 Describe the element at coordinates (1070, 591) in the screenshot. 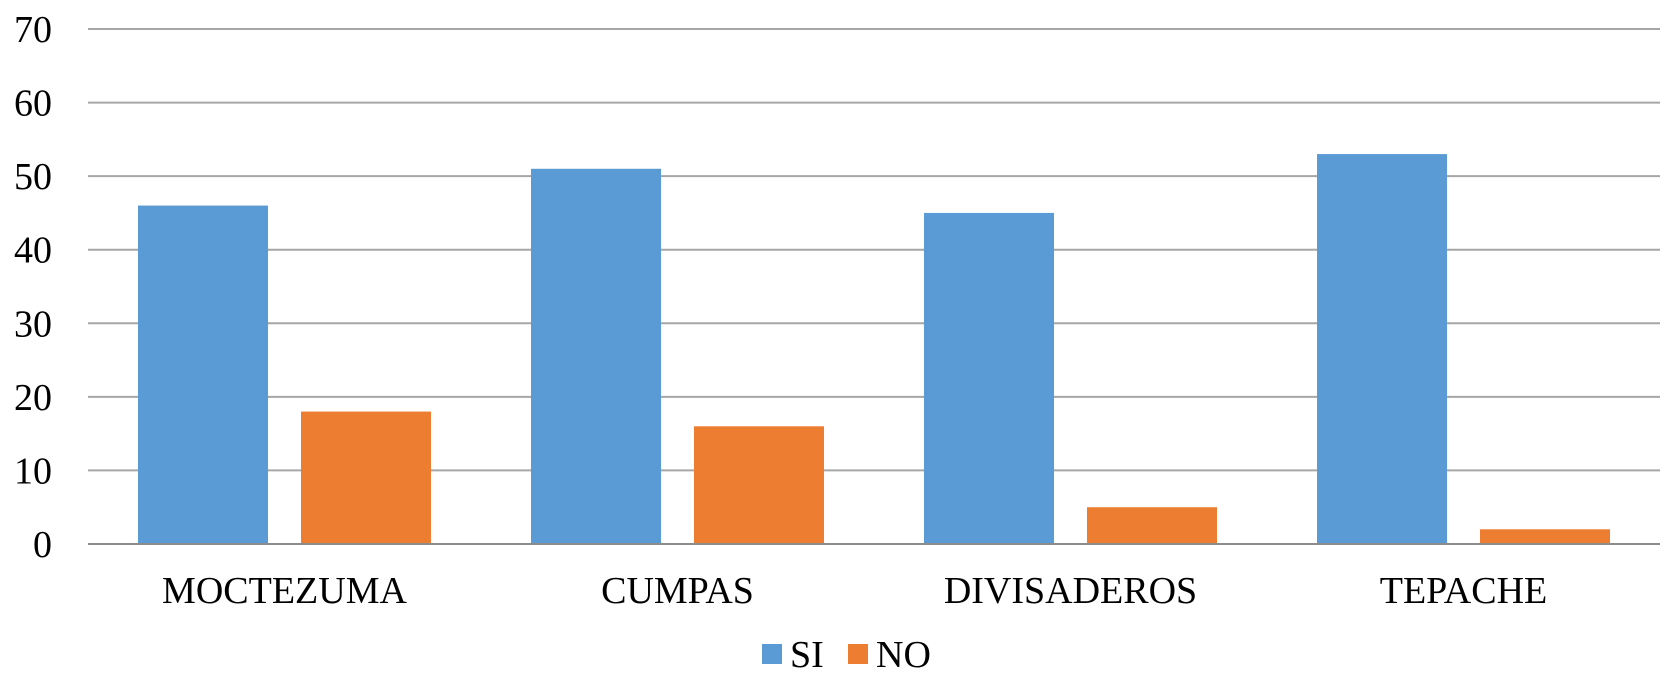

I see `x-category-label: DIVISADEROS` at that location.